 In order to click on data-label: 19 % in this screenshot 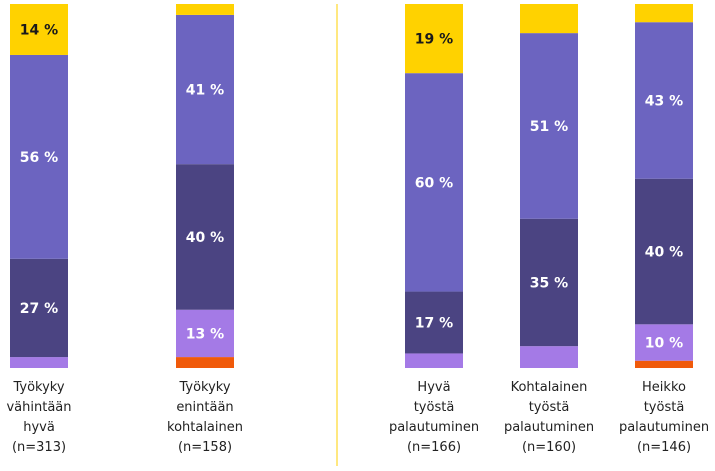, I will do `click(434, 40)`.